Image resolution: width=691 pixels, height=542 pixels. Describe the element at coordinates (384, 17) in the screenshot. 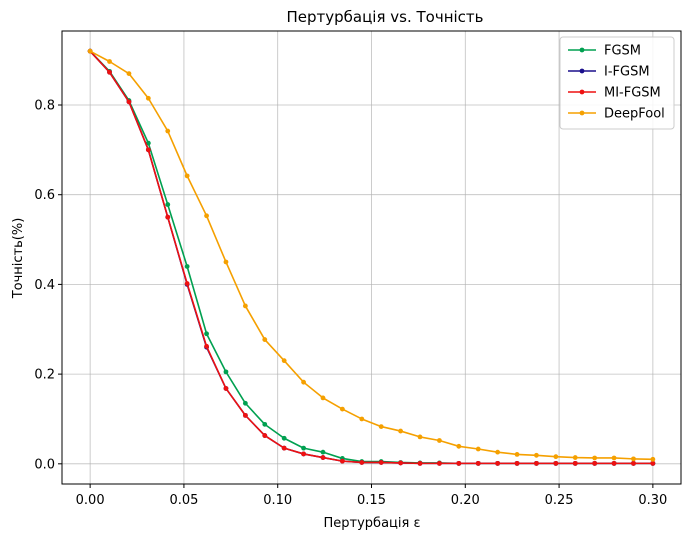

I see `chart-title: Пертурбація vs. Точність` at that location.